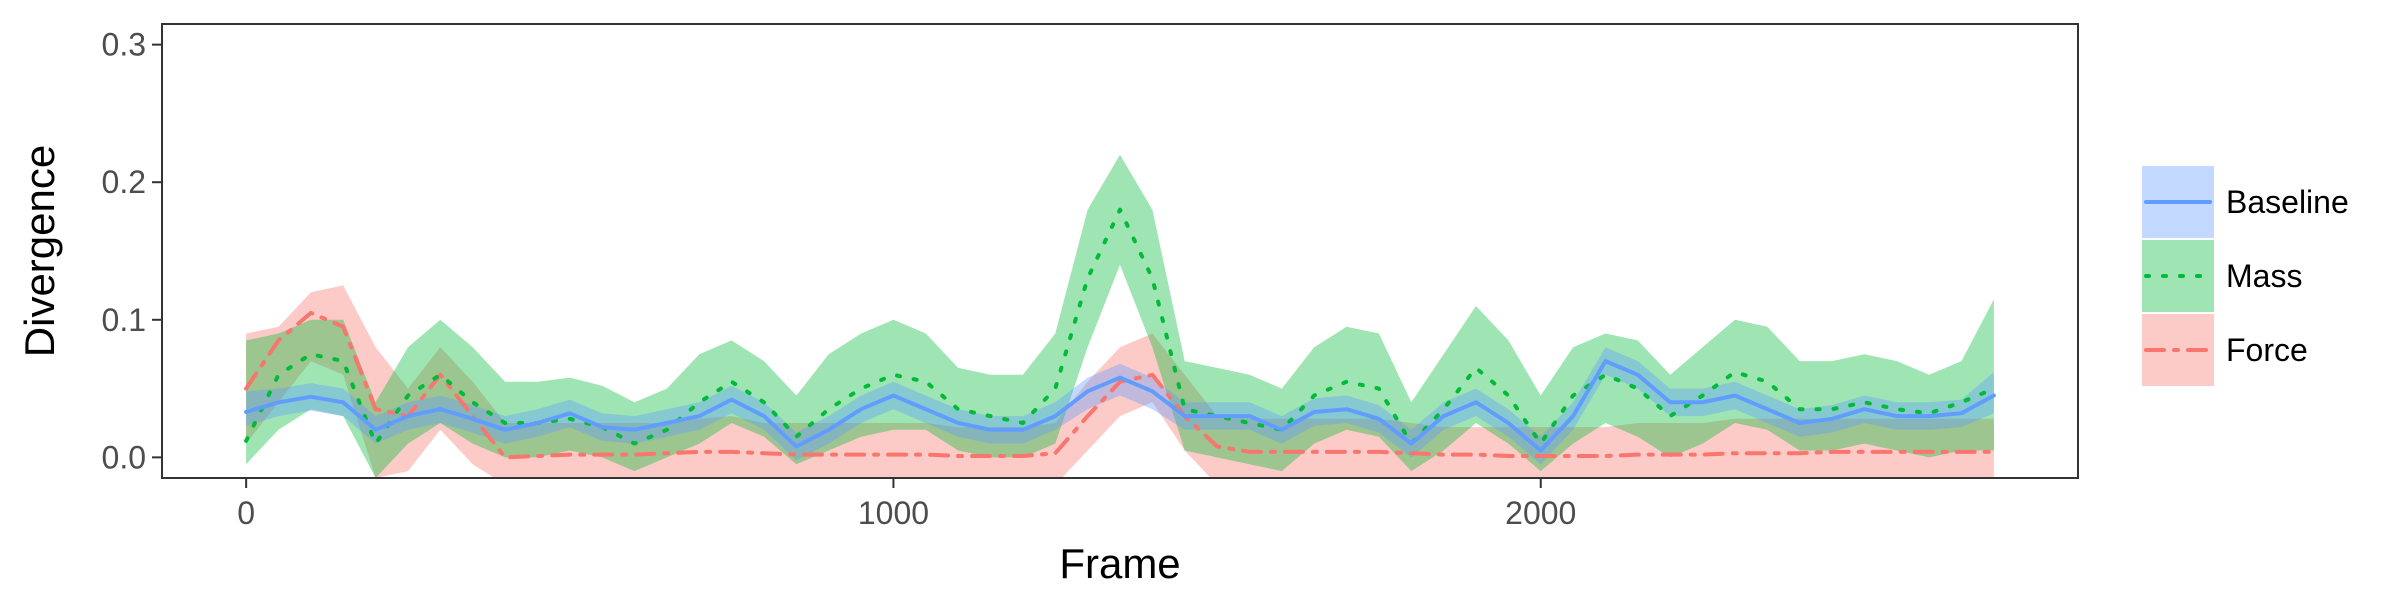 This screenshot has height=605, width=2400. What do you see at coordinates (124, 182) in the screenshot?
I see `y-tick-label: 0.2` at bounding box center [124, 182].